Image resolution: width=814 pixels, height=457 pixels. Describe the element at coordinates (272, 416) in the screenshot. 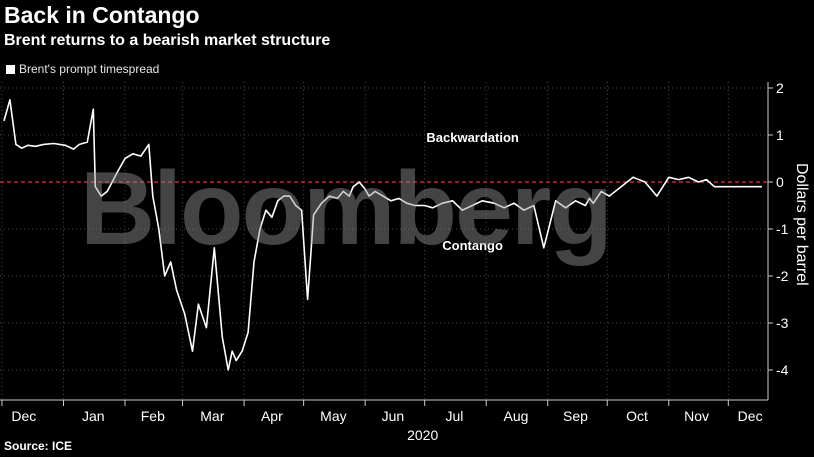

I see `x-tick-label: Apr` at that location.